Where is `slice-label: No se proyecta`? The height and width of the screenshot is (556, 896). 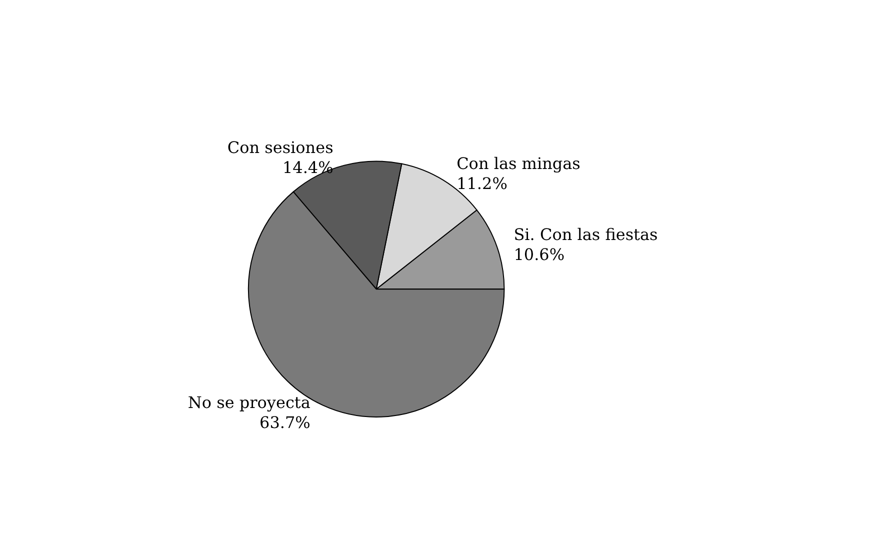 slice-label: No se proyecta is located at coordinates (249, 402).